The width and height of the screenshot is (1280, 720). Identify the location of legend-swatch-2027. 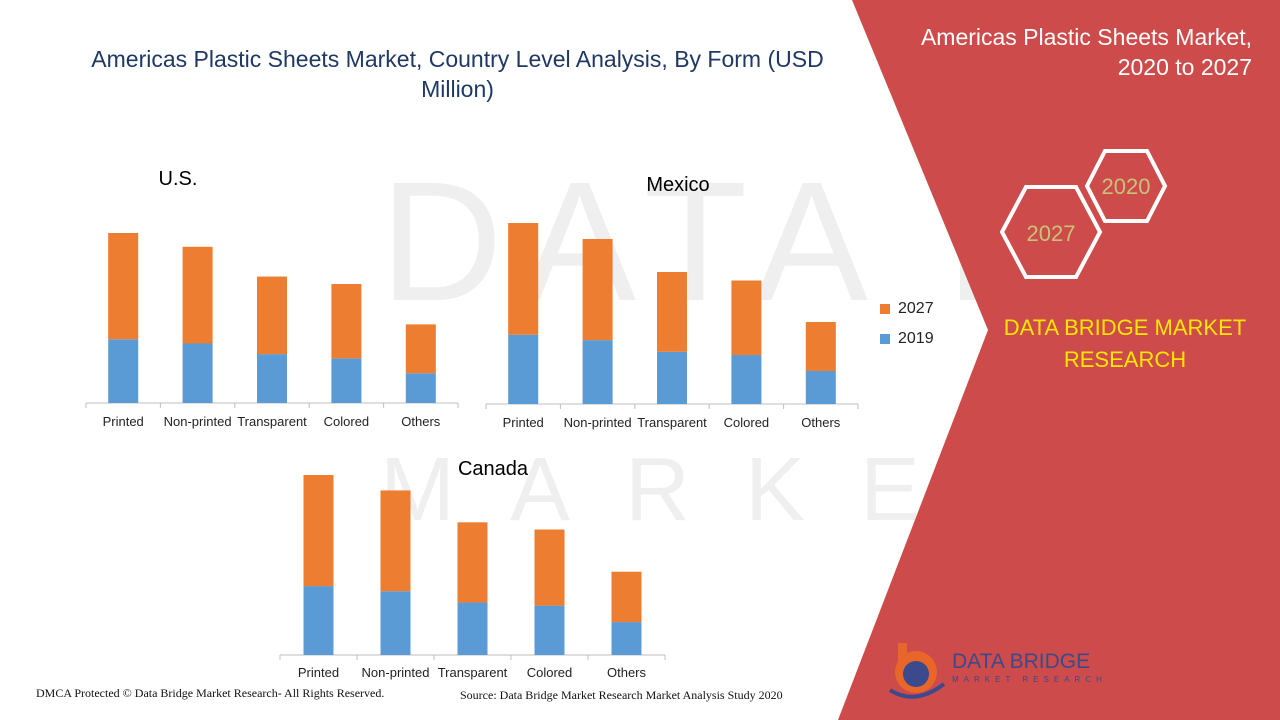
(885, 309).